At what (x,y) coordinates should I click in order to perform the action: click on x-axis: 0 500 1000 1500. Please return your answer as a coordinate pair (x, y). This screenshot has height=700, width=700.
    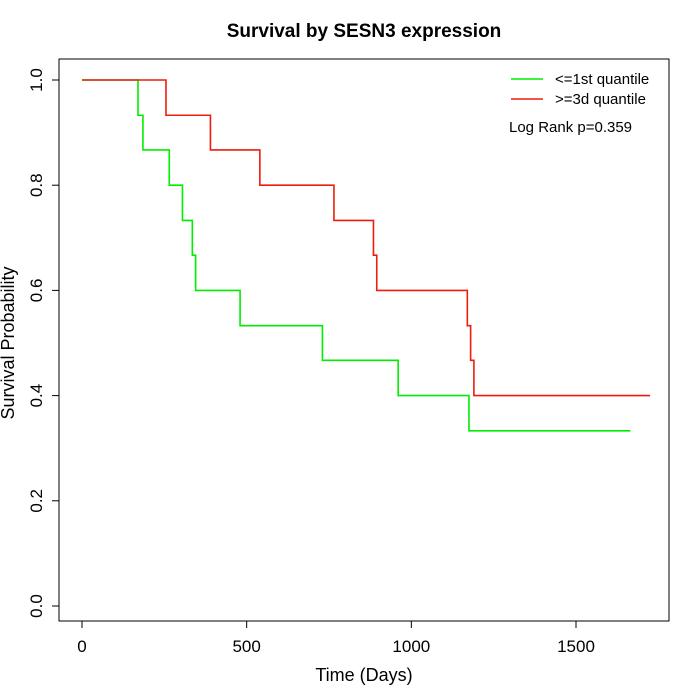
    Looking at the image, I should click on (336, 638).